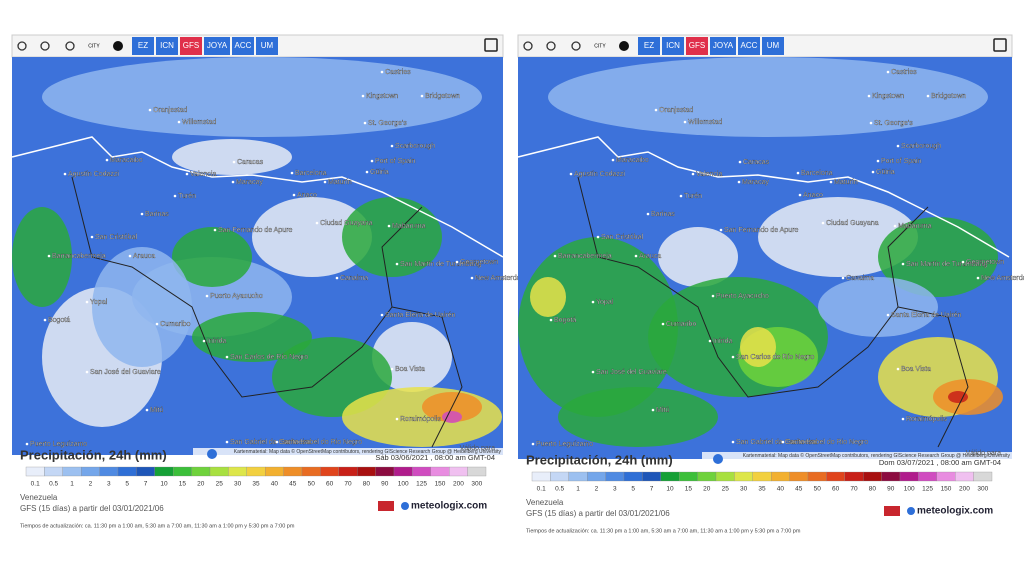 The height and width of the screenshot is (576, 1024). I want to click on legend-label: 0.5, so click(53, 484).